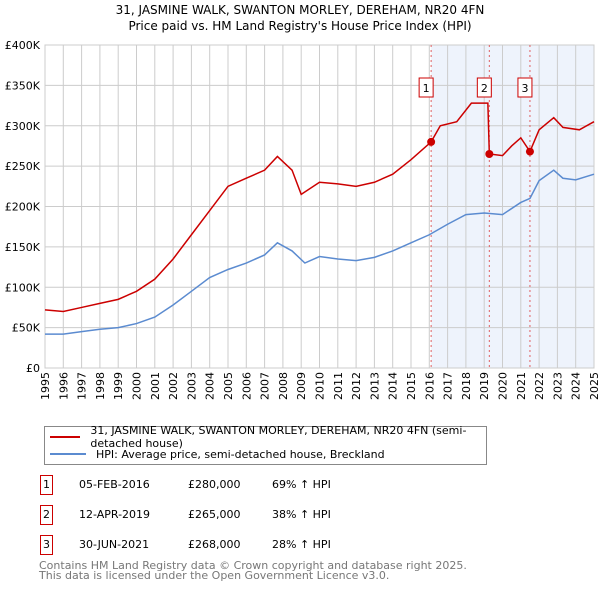 This screenshot has width=600, height=590. I want to click on y-tick-label: £300K, so click(23, 126).